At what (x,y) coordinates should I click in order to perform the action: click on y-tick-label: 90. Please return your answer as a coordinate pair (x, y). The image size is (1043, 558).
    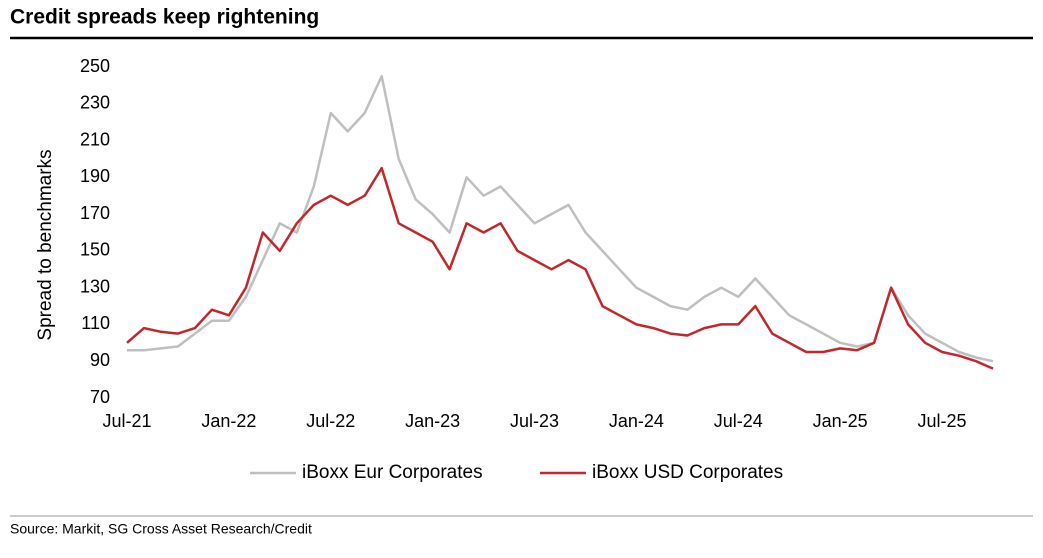
    Looking at the image, I should click on (100, 360).